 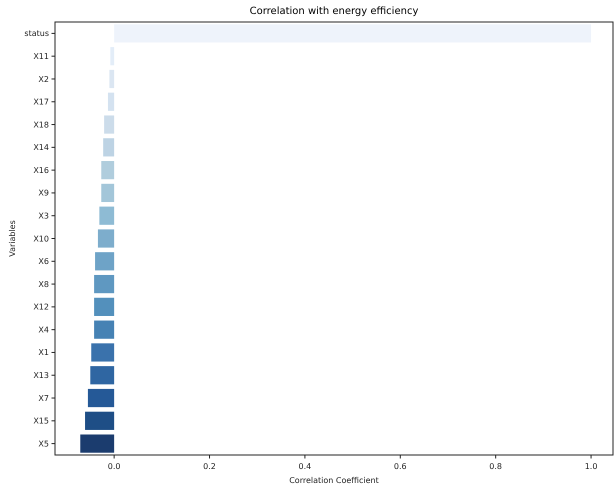 What do you see at coordinates (334, 11) in the screenshot?
I see `chart-title: Correlation with energy efficiency` at bounding box center [334, 11].